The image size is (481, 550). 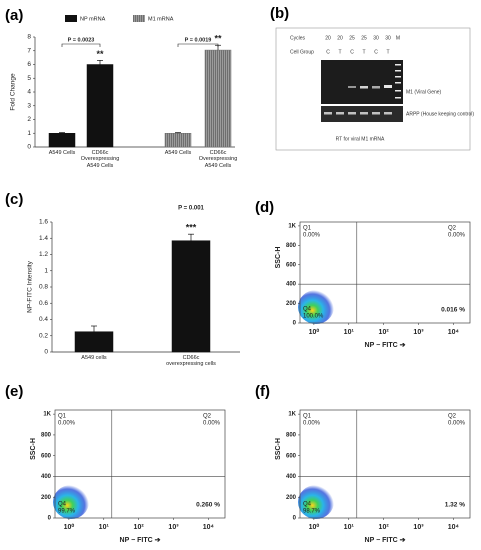 What do you see at coordinates (81, 40) in the screenshot?
I see `p-value: P = 0.0023` at bounding box center [81, 40].